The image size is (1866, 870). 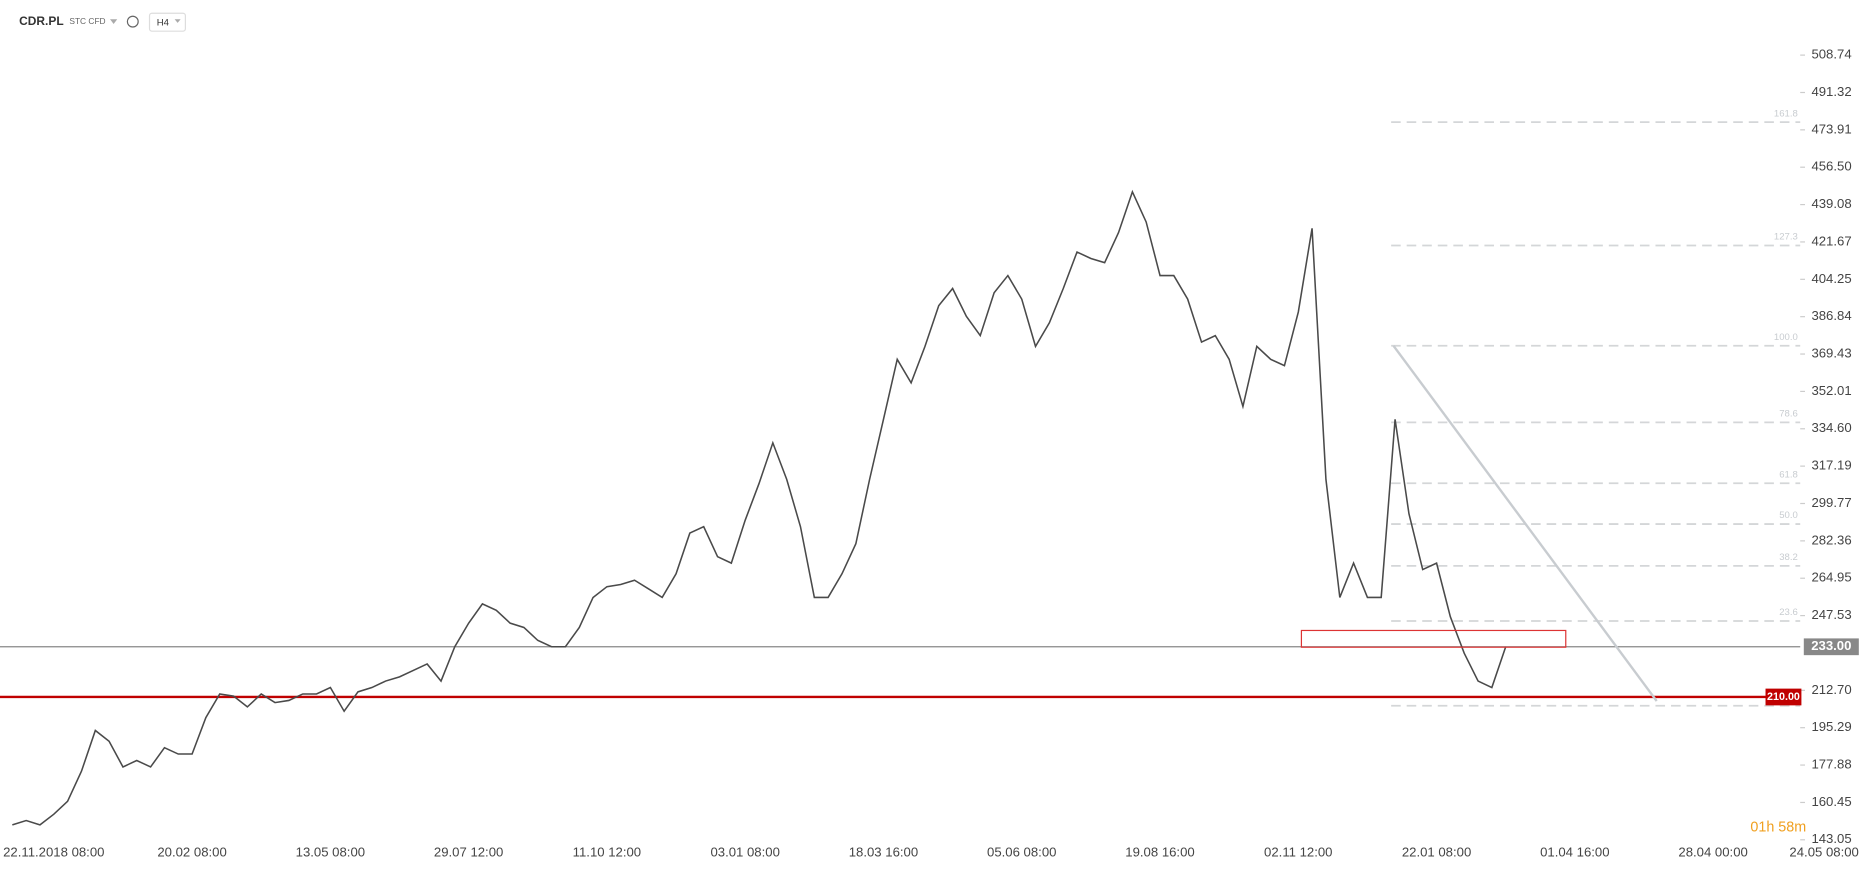 I want to click on x-tick-label: 28.04 00:00, so click(x=1712, y=851).